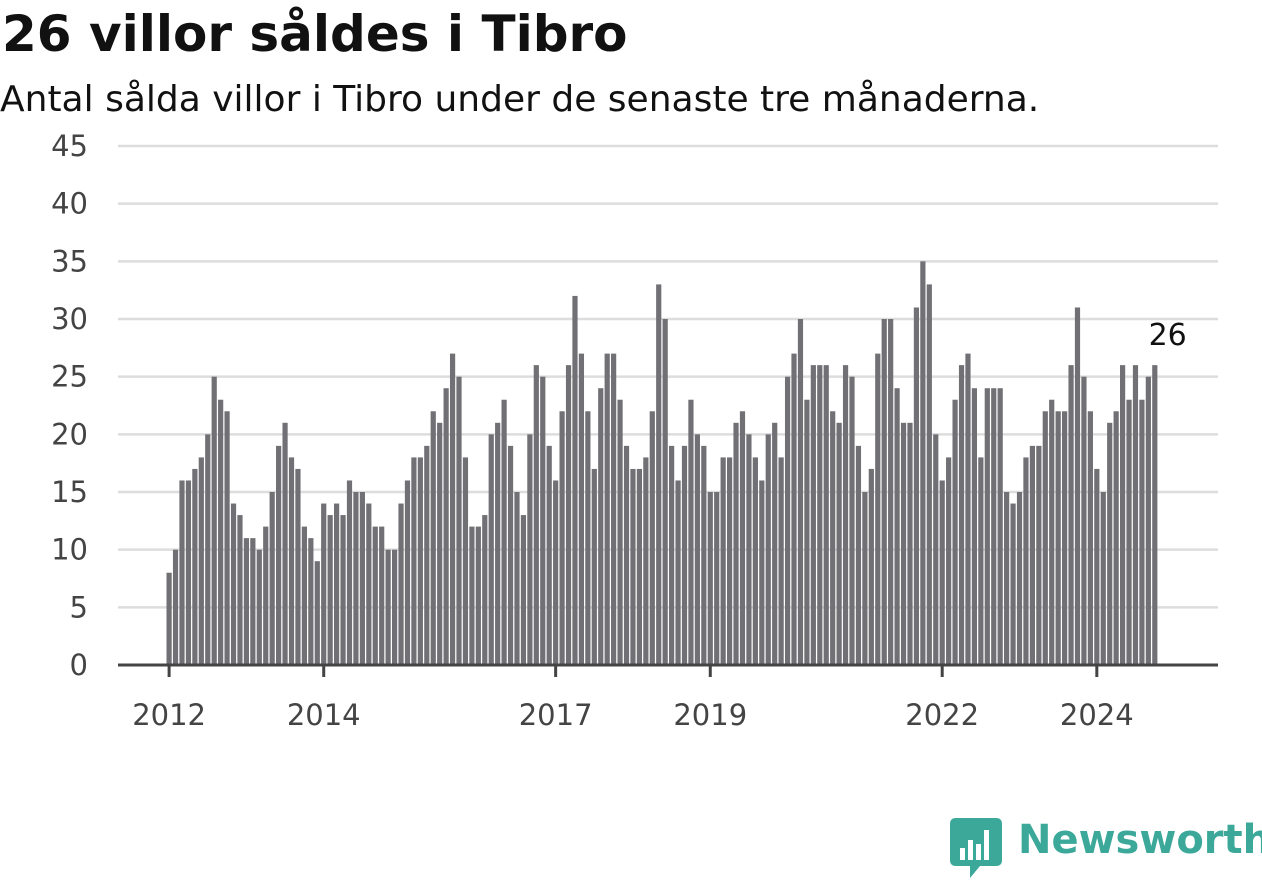 The height and width of the screenshot is (880, 1262). I want to click on x-tick-label: 2012, so click(169, 715).